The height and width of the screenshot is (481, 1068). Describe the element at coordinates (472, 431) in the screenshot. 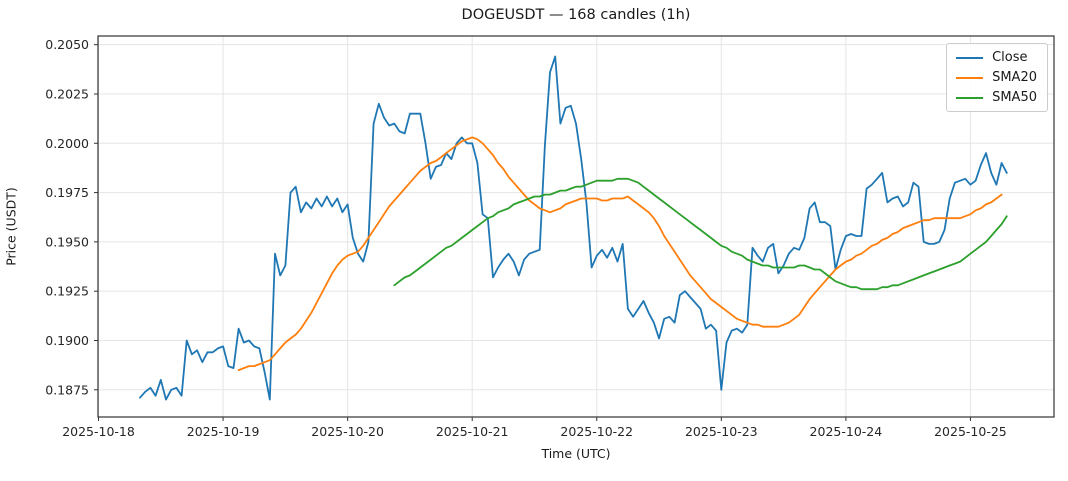

I see `x-tick-label: 2025-10-21` at that location.